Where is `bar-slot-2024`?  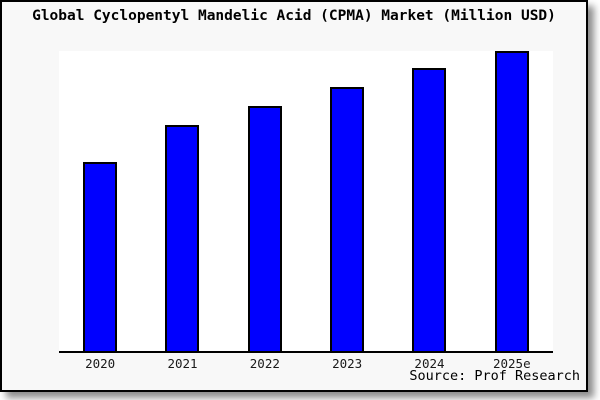 bar-slot-2024 is located at coordinates (429, 201).